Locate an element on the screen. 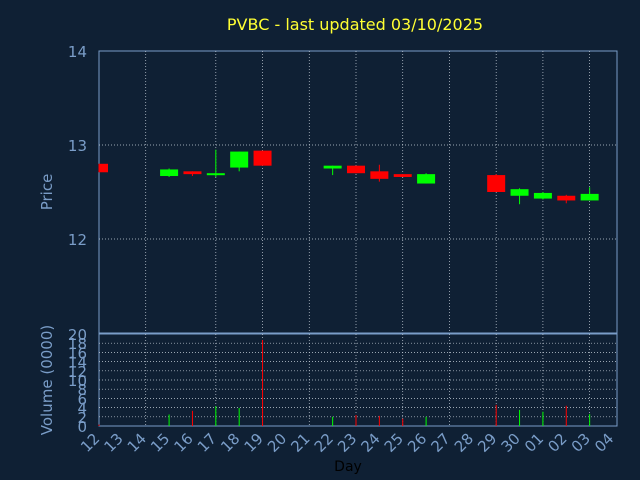 The height and width of the screenshot is (480, 640). x-tick-22: 22 is located at coordinates (324, 443).